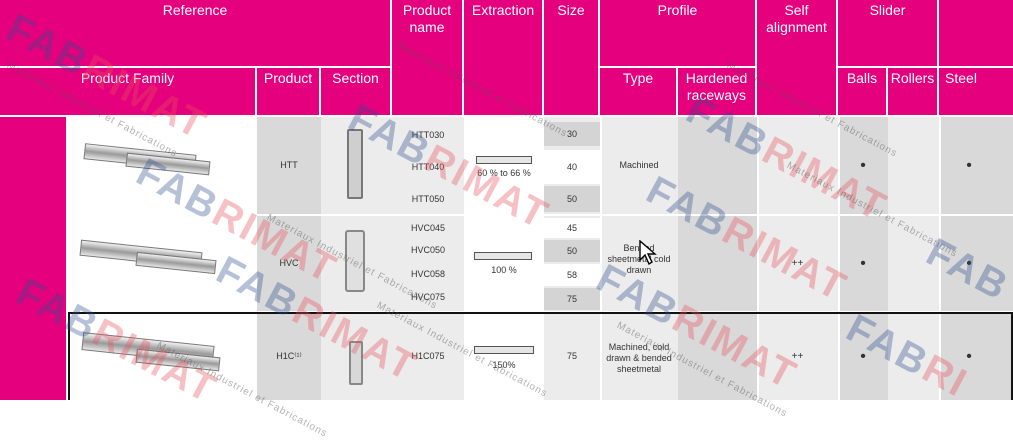 This screenshot has height=440, width=1013. Describe the element at coordinates (504, 172) in the screenshot. I see `htt-extraction: 60 % to 66 %` at that location.